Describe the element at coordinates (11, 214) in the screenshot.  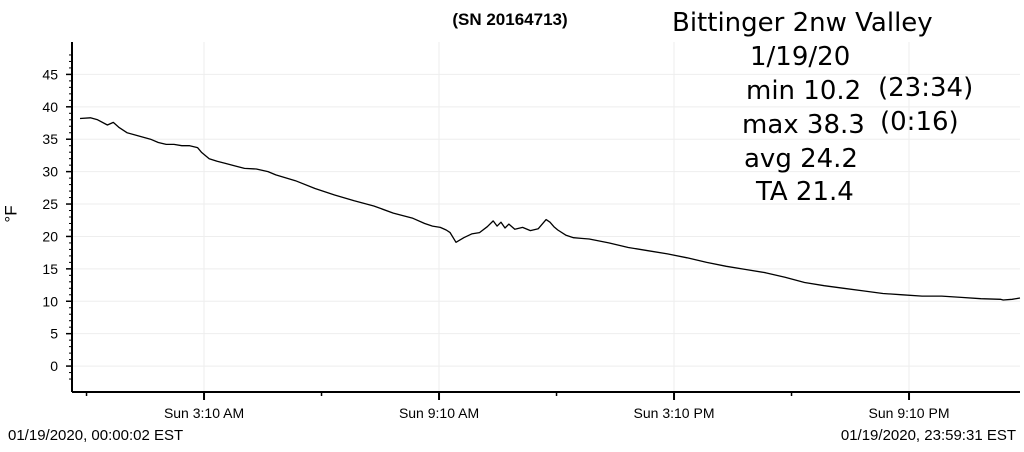
I see `y-axis-label: °F` at that location.